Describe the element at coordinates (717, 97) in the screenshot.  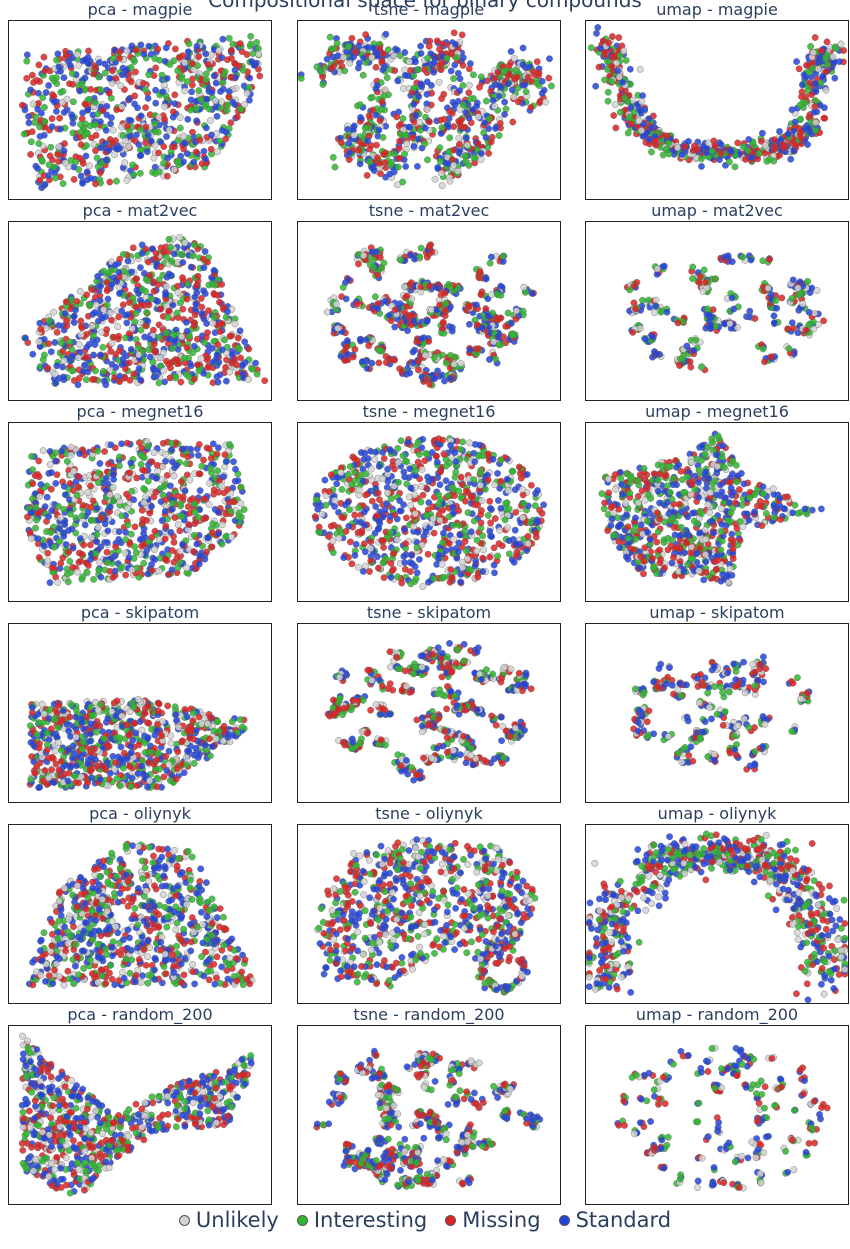
I see `scatter-svg` at that location.